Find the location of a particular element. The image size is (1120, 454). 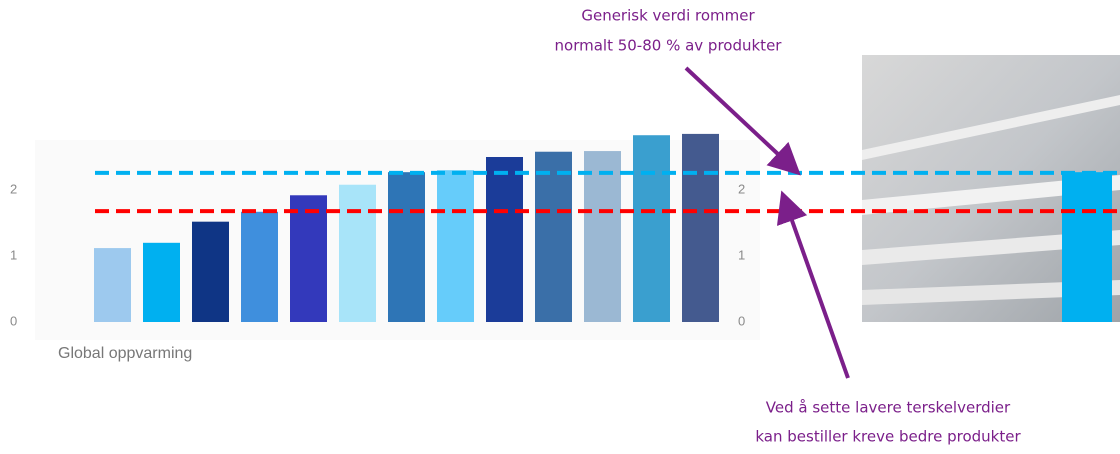

y2-tick-label: 0 is located at coordinates (741, 320).